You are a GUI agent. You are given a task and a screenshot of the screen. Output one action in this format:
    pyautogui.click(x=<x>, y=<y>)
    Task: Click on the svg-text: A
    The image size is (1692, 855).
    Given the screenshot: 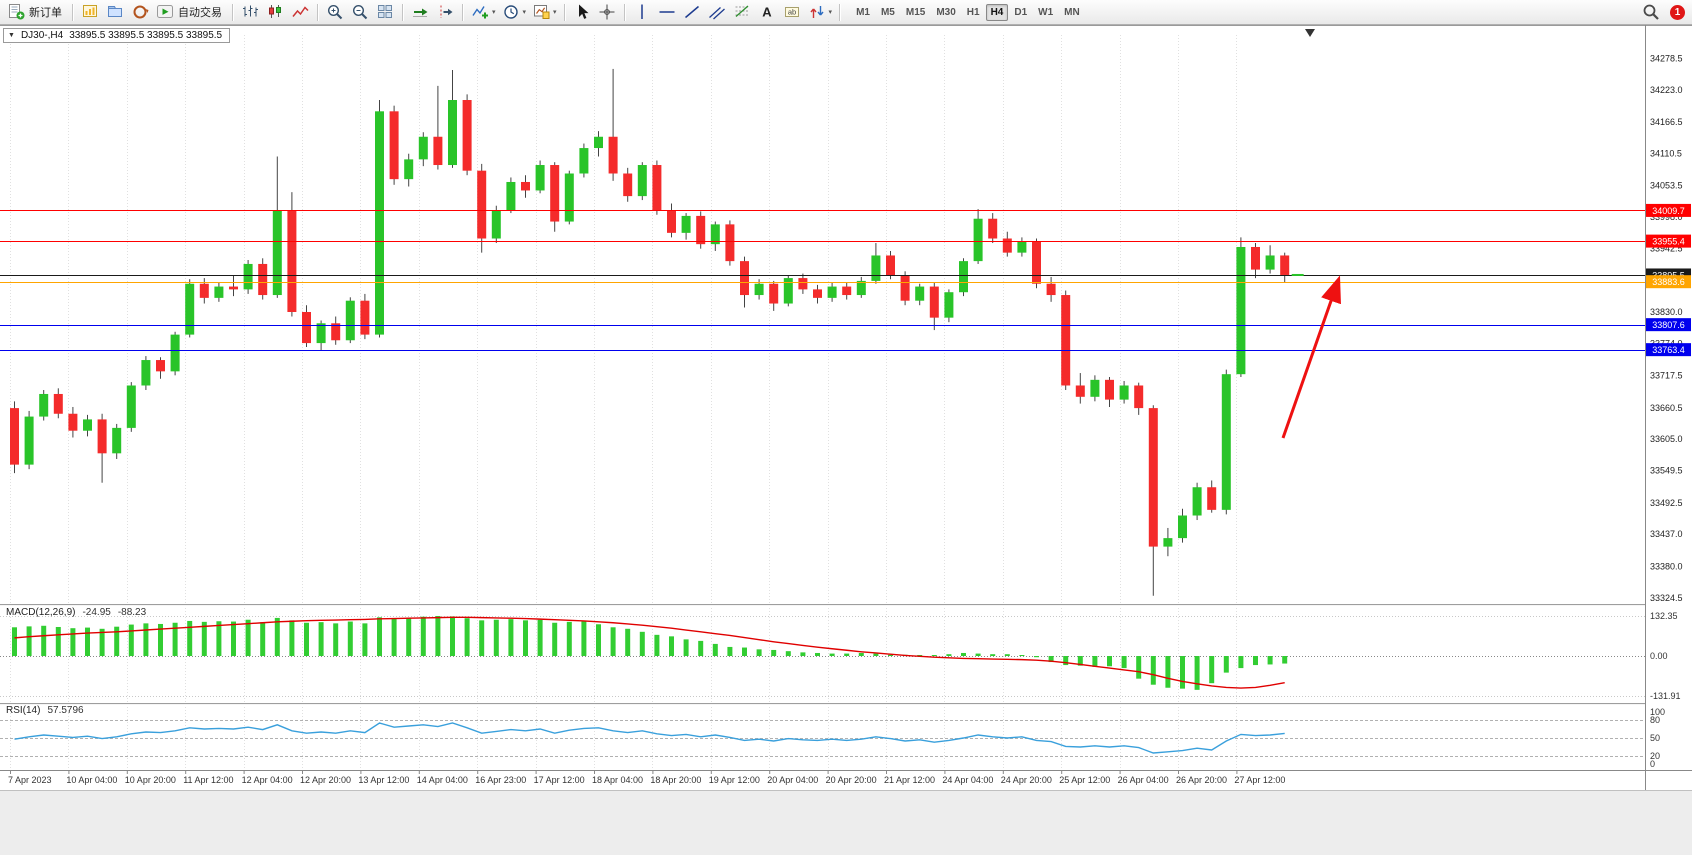 What is the action you would take?
    pyautogui.click(x=767, y=12)
    